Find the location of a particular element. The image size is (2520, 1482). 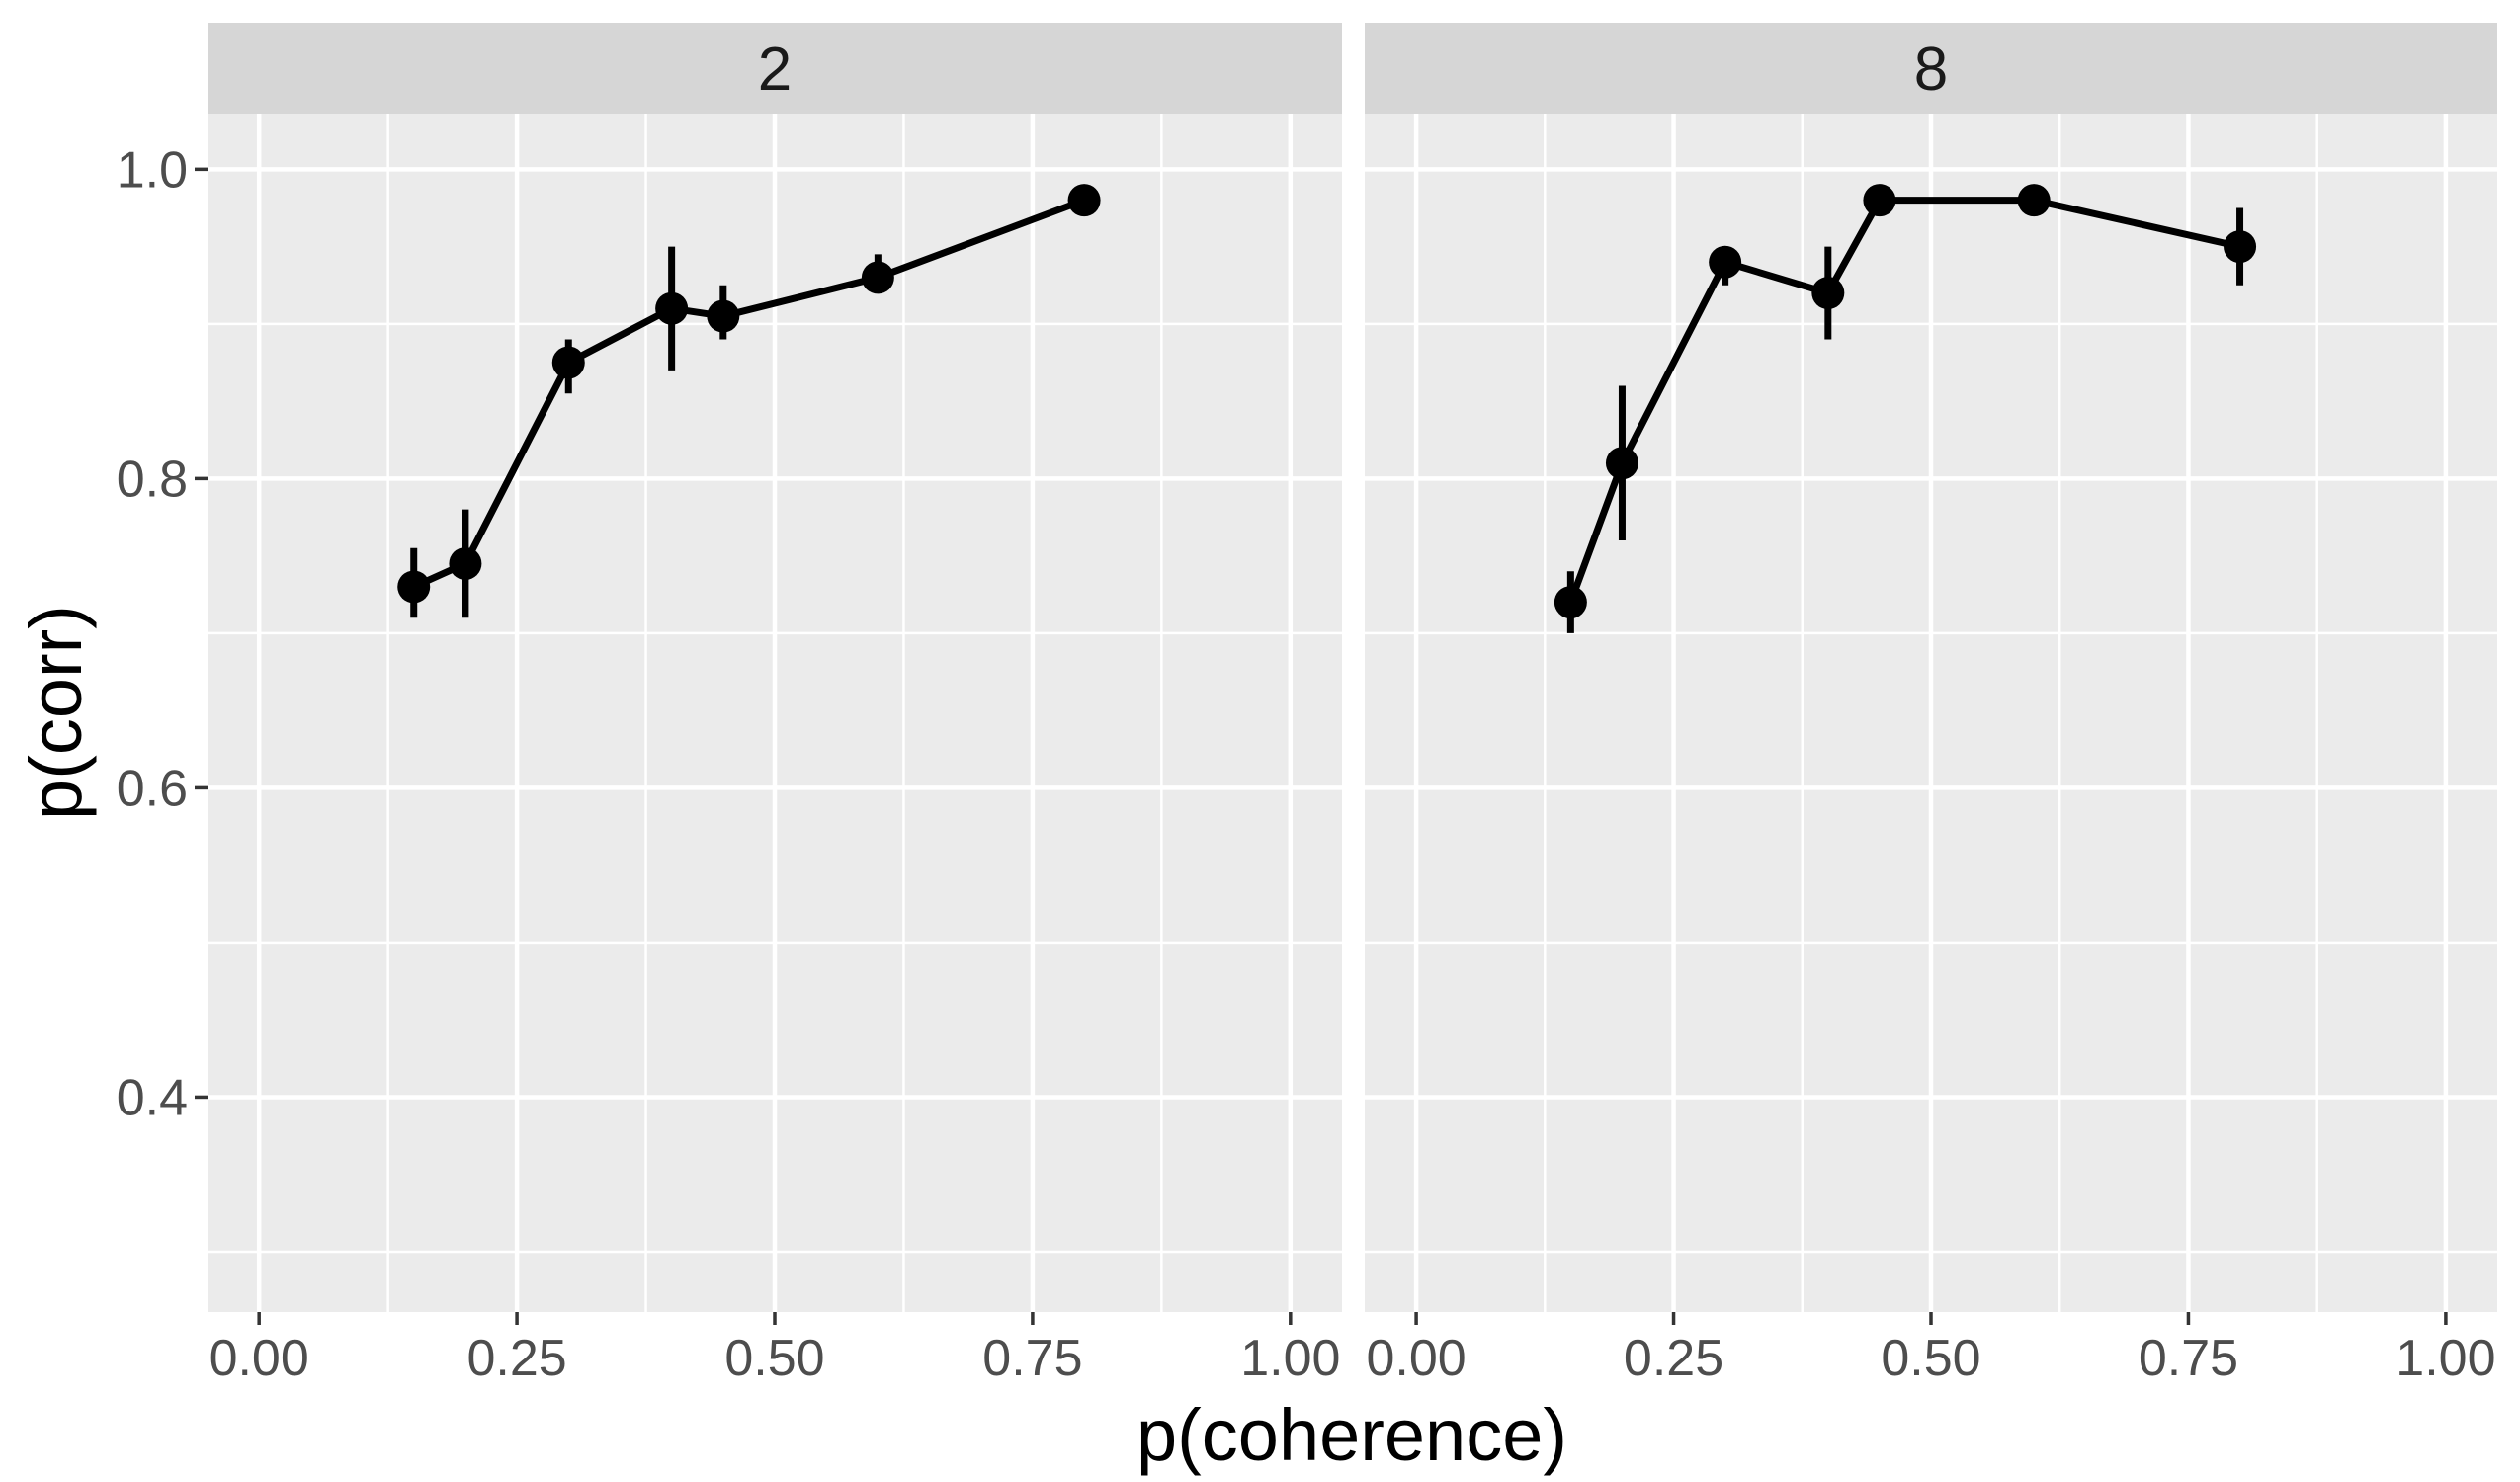

facet-strip-label: 2 is located at coordinates (775, 70).